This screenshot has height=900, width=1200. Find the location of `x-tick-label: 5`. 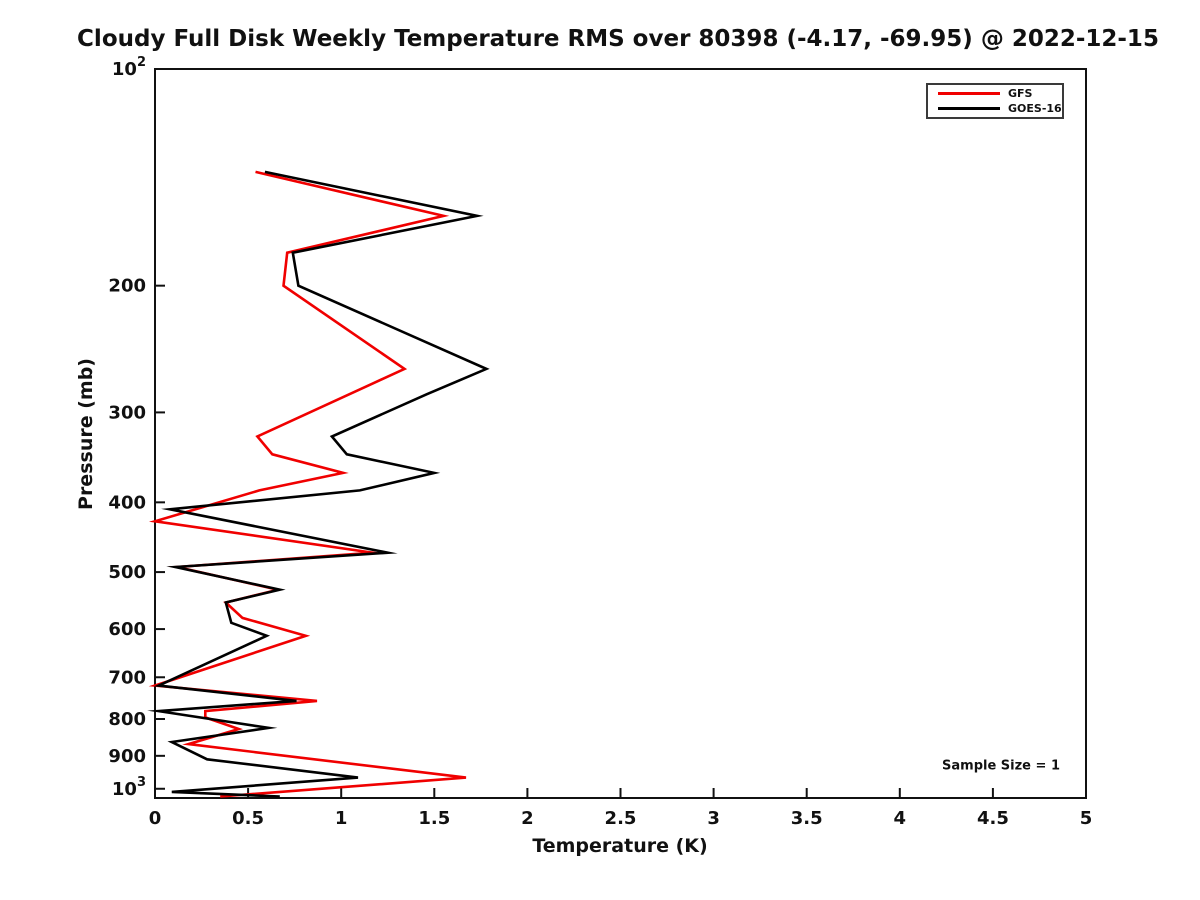

x-tick-label: 5 is located at coordinates (1086, 818).